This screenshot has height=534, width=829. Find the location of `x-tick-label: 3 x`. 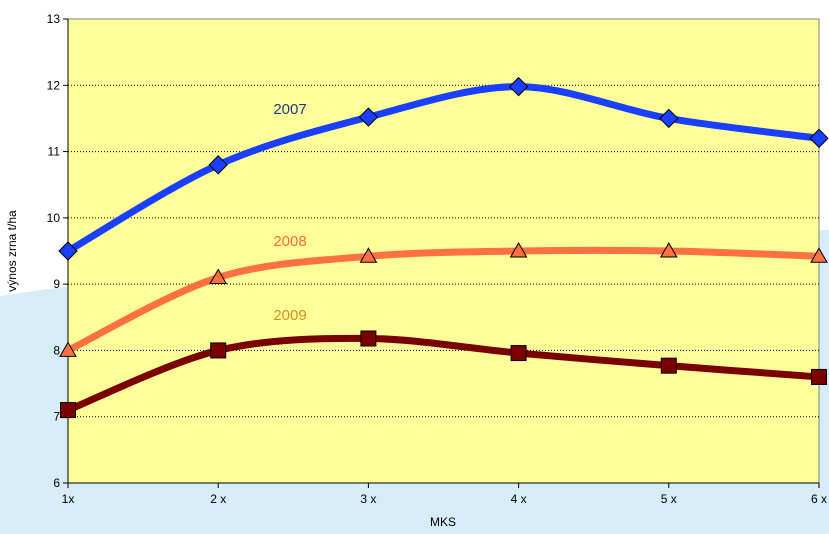

x-tick-label: 3 x is located at coordinates (368, 499).